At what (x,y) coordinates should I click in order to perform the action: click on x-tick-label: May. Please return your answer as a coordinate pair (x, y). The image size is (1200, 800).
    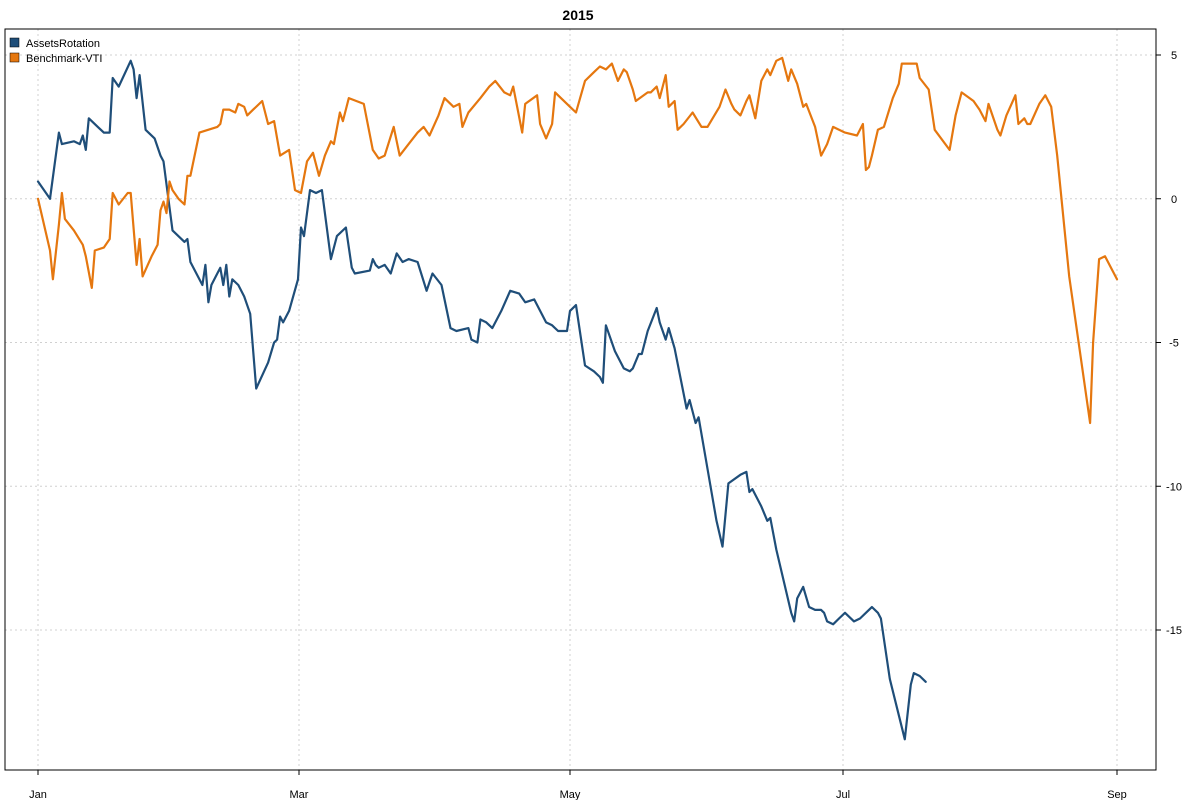
    Looking at the image, I should click on (570, 794).